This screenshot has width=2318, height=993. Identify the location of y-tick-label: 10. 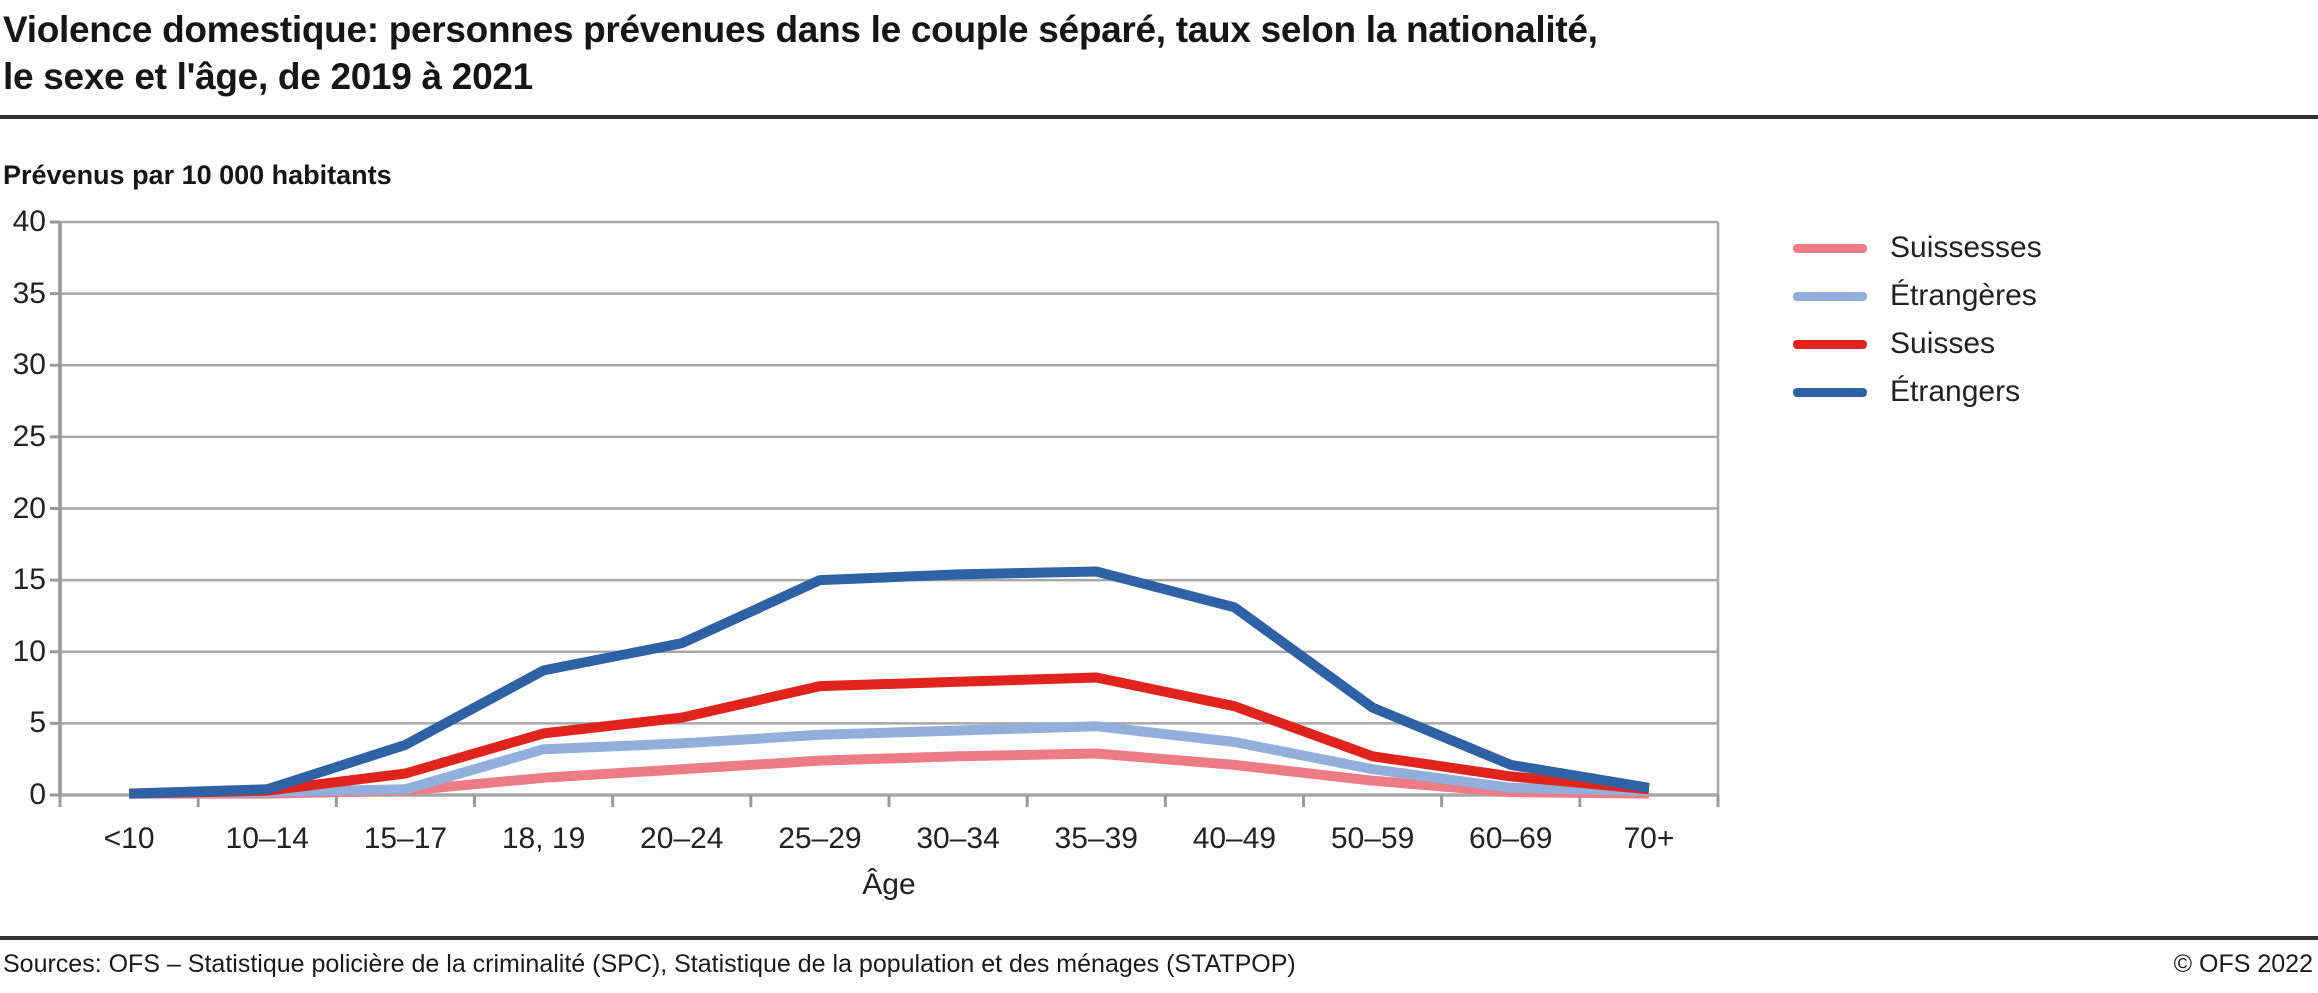
(29, 651).